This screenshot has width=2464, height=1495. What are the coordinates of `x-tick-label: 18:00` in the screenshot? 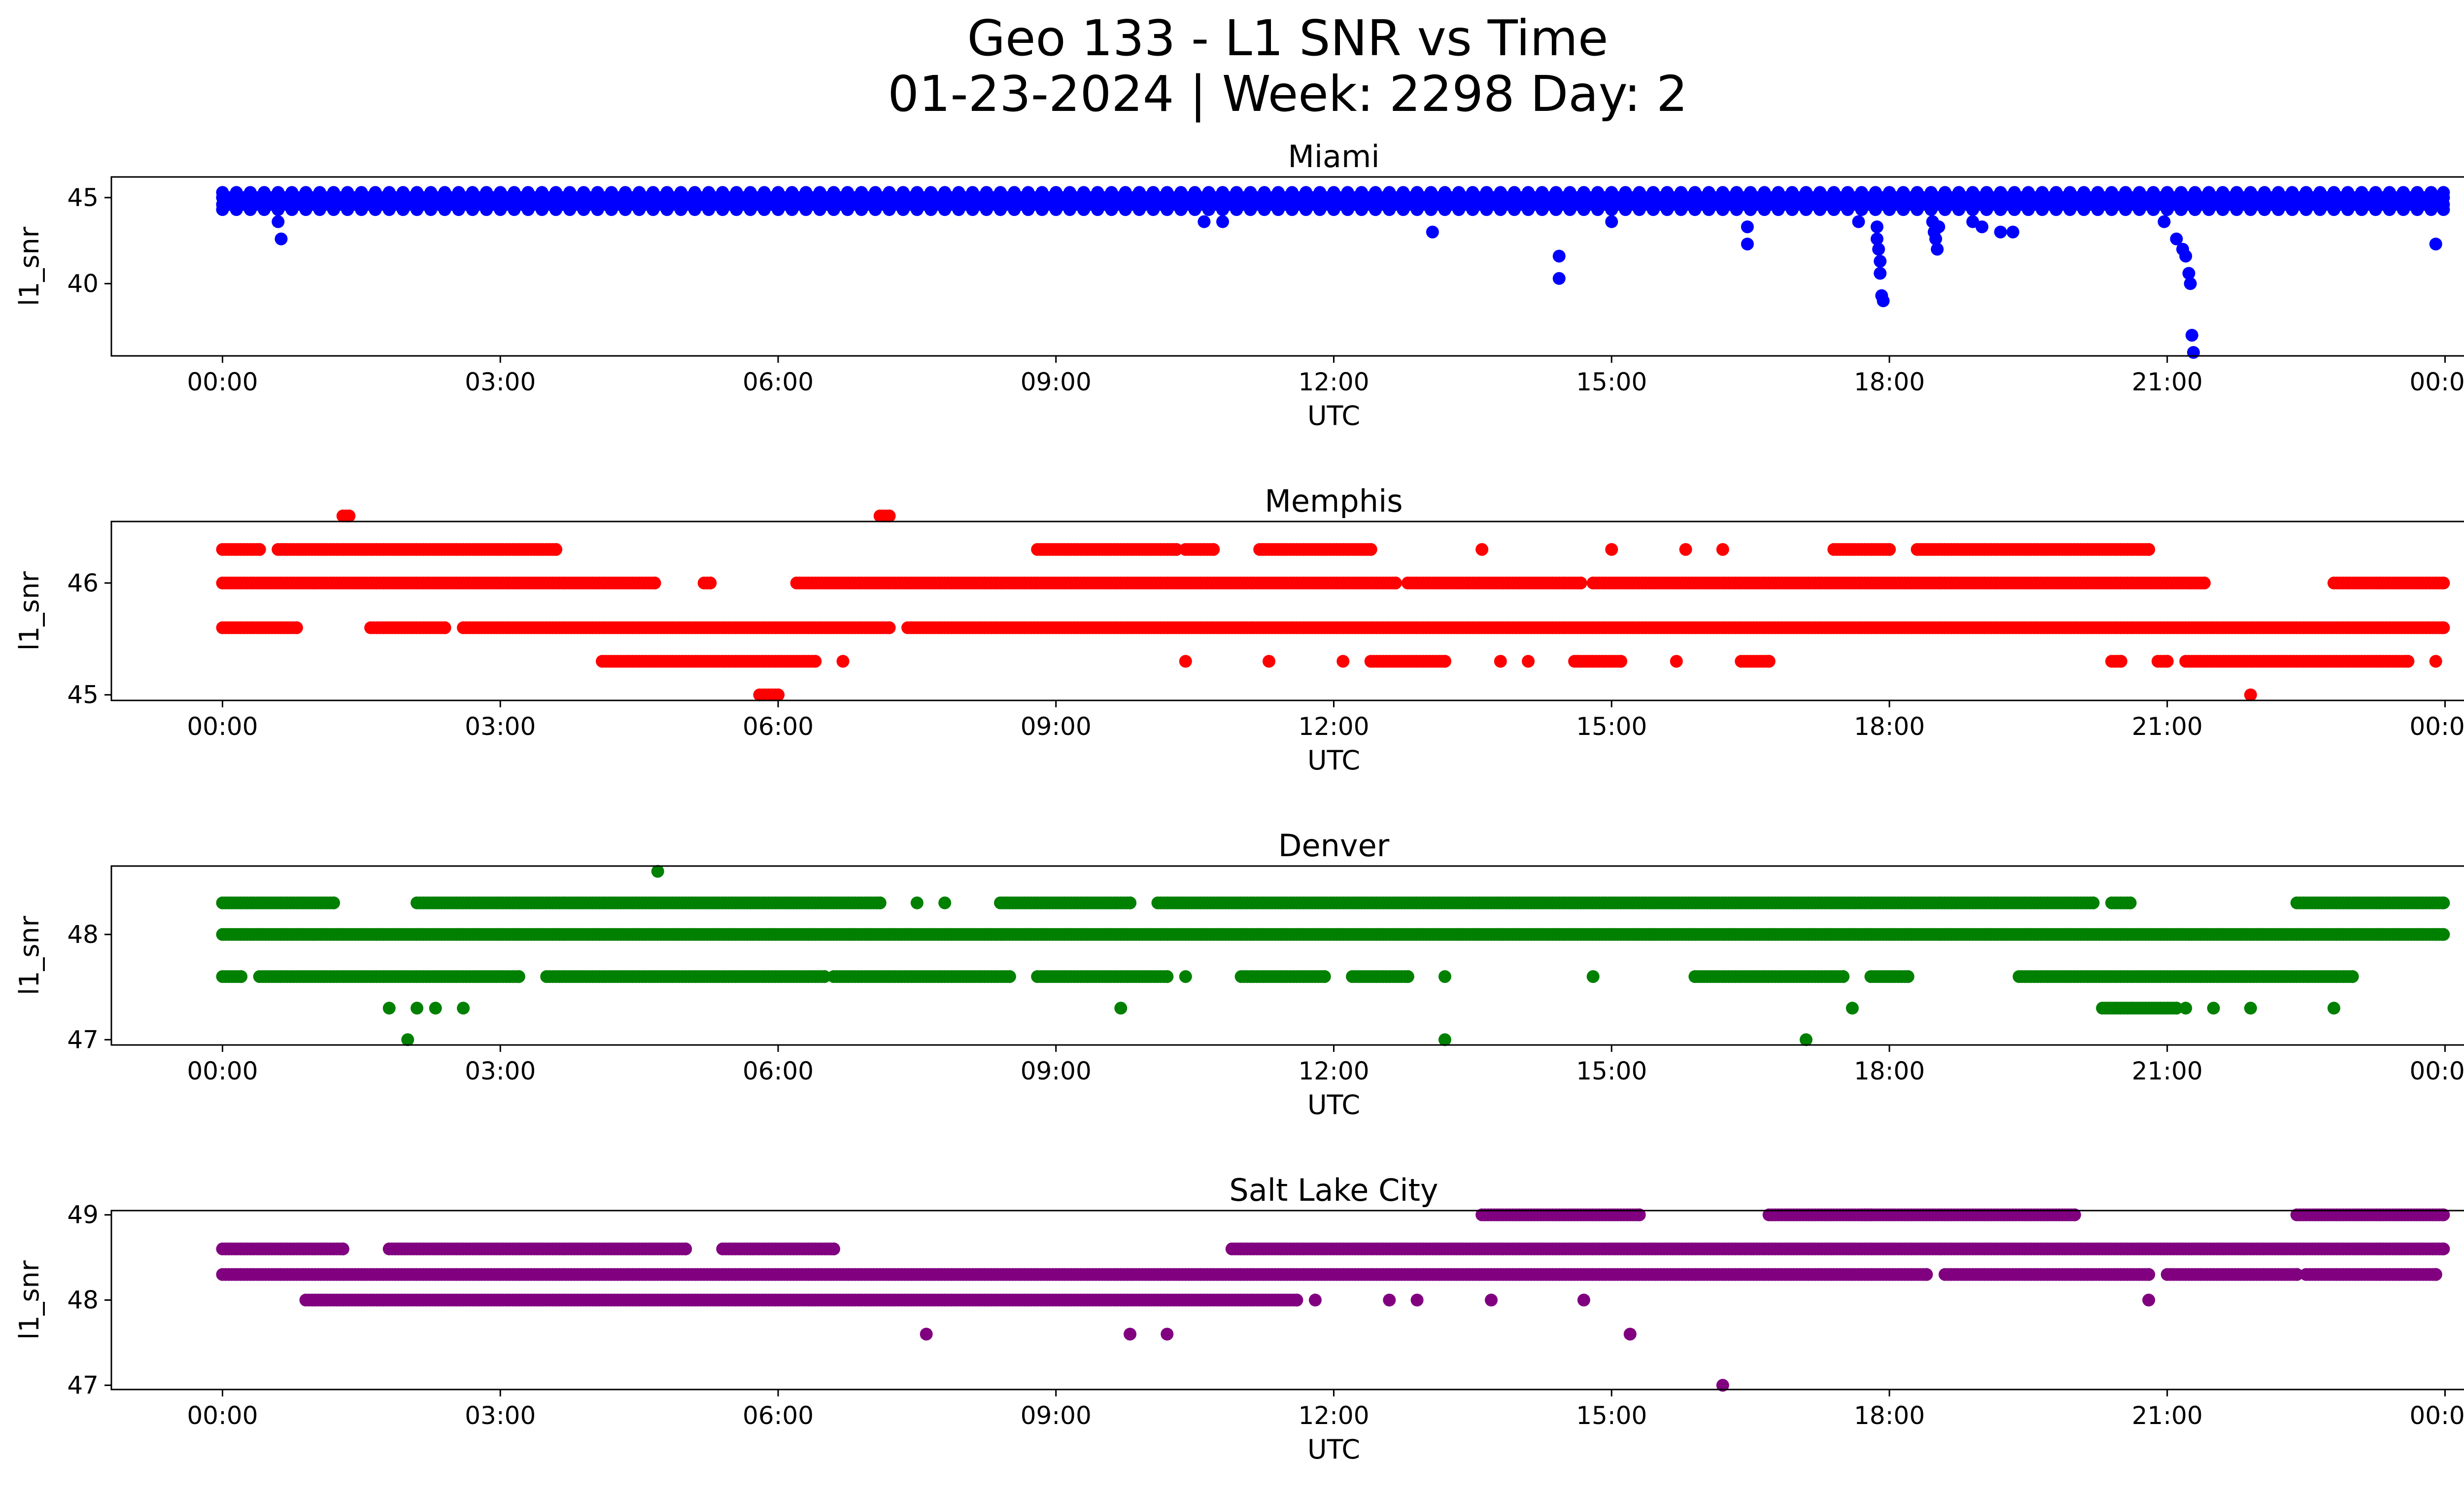 It's located at (1889, 726).